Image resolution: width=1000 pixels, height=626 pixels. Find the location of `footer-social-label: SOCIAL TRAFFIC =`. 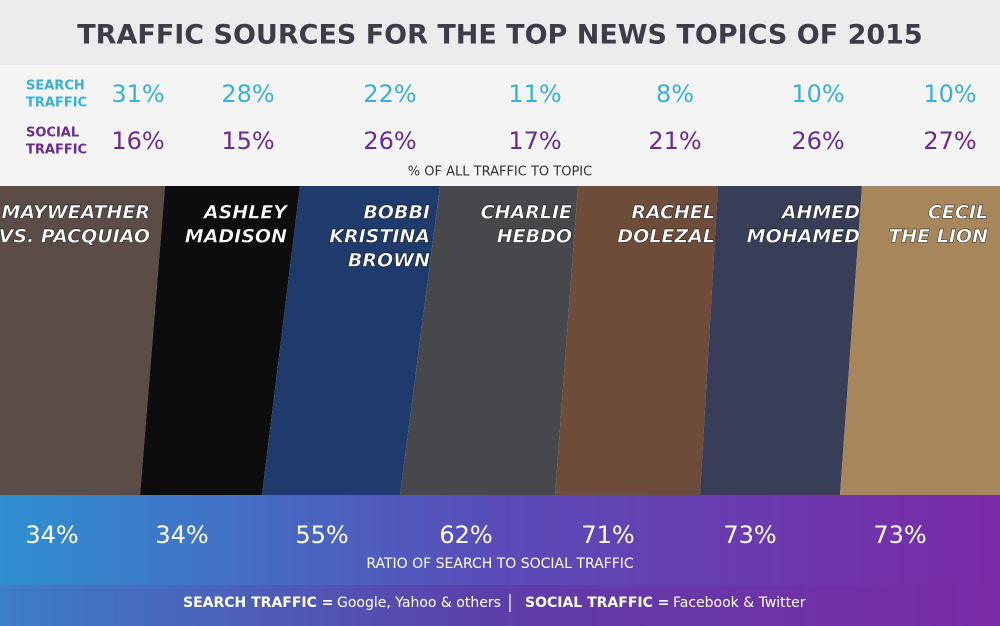

footer-social-label: SOCIAL TRAFFIC = is located at coordinates (597, 603).